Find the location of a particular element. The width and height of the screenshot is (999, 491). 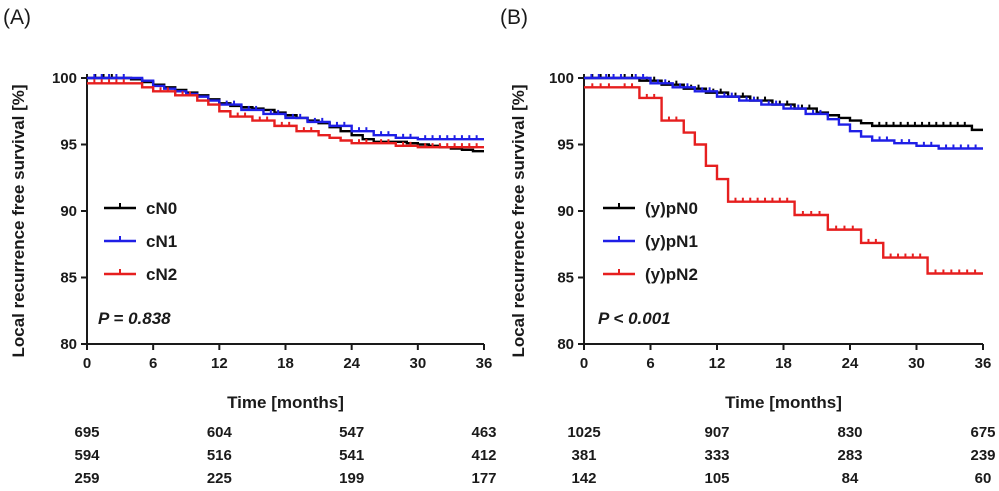

risk-table-cell: 259 is located at coordinates (86, 478).